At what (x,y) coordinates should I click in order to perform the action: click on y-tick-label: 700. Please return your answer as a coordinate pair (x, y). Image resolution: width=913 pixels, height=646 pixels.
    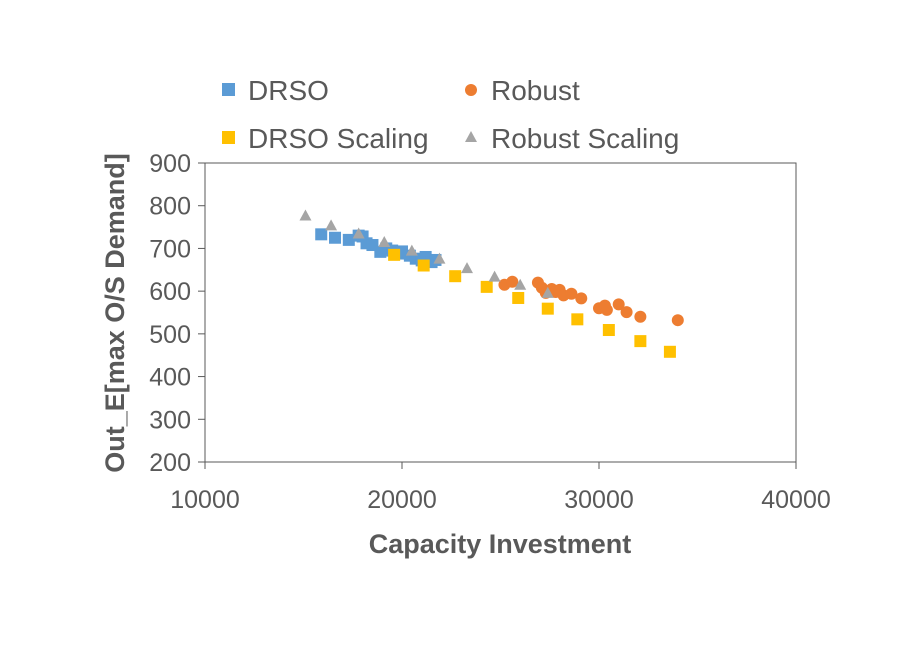
    Looking at the image, I should click on (170, 249).